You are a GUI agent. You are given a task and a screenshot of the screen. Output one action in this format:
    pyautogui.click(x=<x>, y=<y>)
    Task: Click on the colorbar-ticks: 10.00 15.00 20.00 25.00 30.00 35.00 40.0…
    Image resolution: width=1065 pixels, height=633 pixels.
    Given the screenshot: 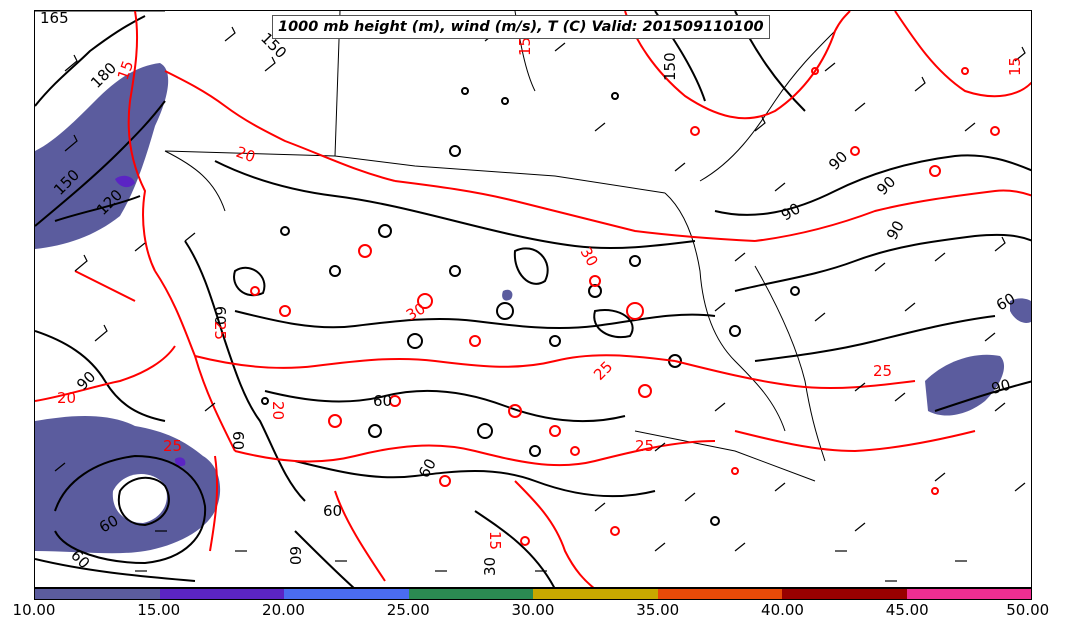 What is the action you would take?
    pyautogui.click(x=532, y=615)
    